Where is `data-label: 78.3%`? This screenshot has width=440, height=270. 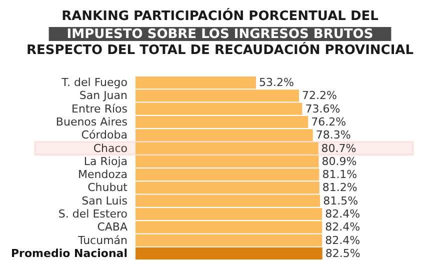
data-label: 78.3% is located at coordinates (333, 135).